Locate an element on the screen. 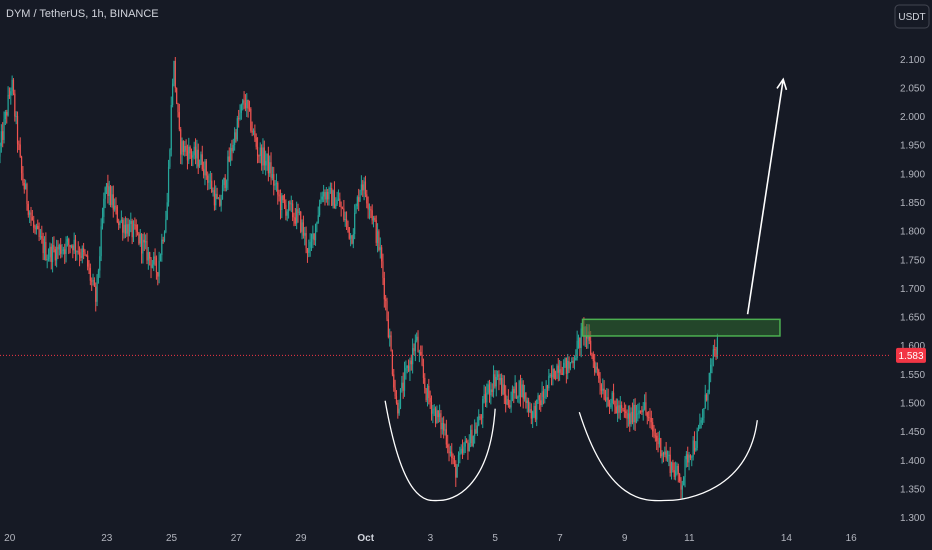  time-axis-tick: 29 is located at coordinates (301, 538).